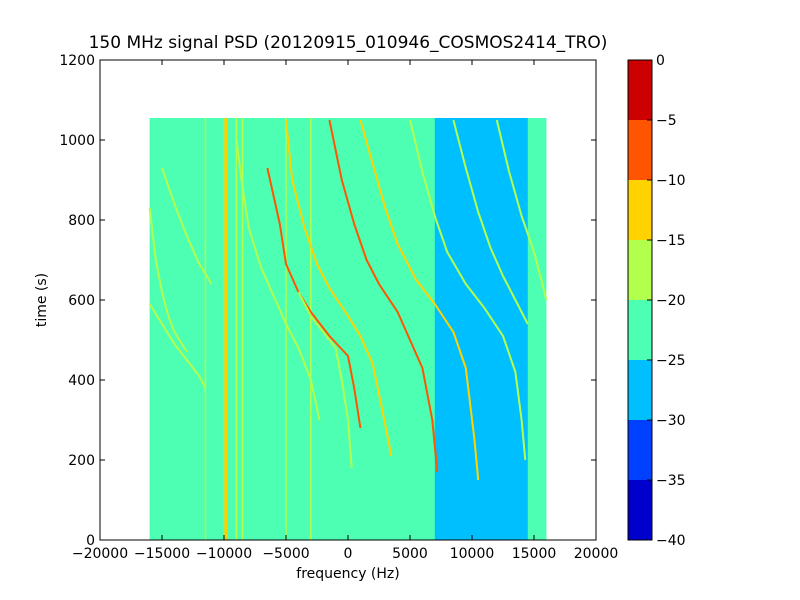  Describe the element at coordinates (162, 554) in the screenshot. I see `x-tick-label: −15000` at that location.